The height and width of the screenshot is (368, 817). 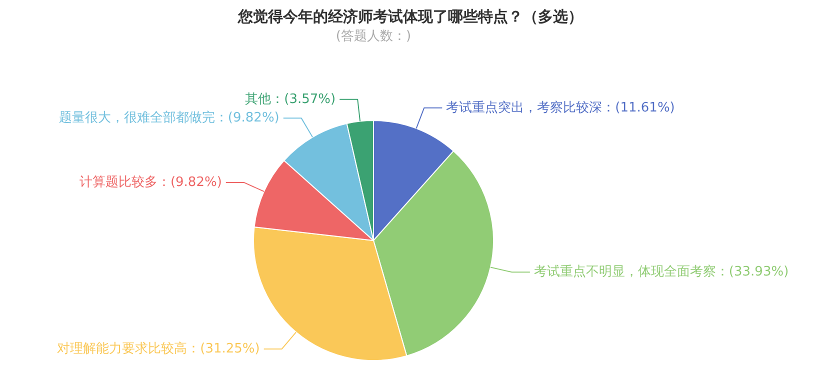 What do you see at coordinates (560, 107) in the screenshot?
I see `slice-label: 考试重点突出，考察比较深：(11.61%)` at bounding box center [560, 107].